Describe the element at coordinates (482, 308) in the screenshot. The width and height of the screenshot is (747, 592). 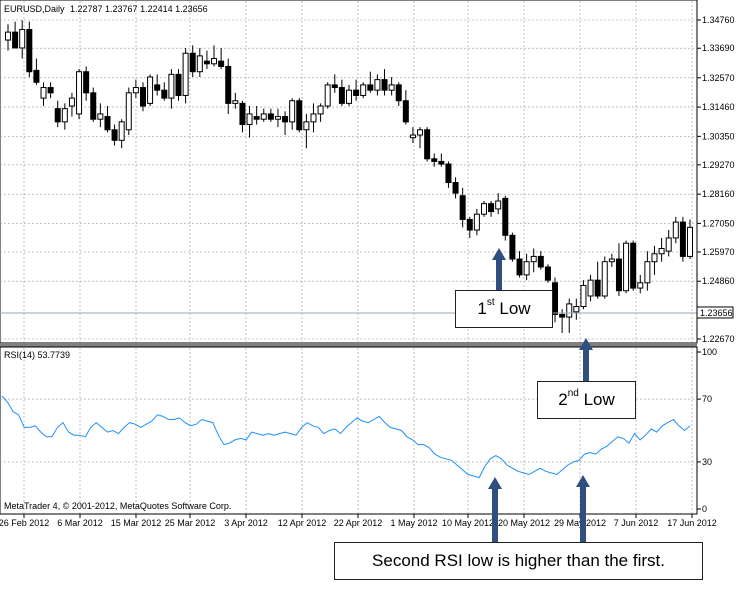
I see `first-low-num: 1` at that location.